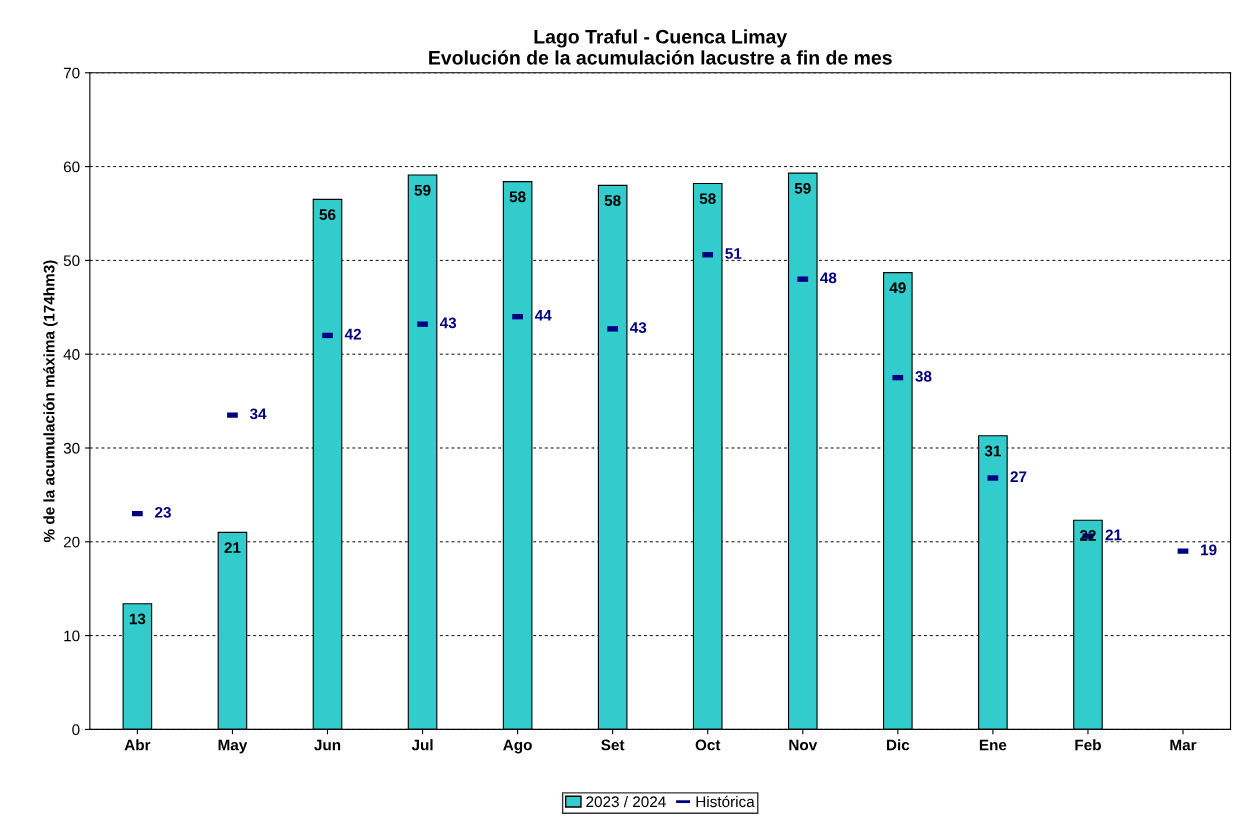  I want to click on data-label: 42, so click(352, 334).